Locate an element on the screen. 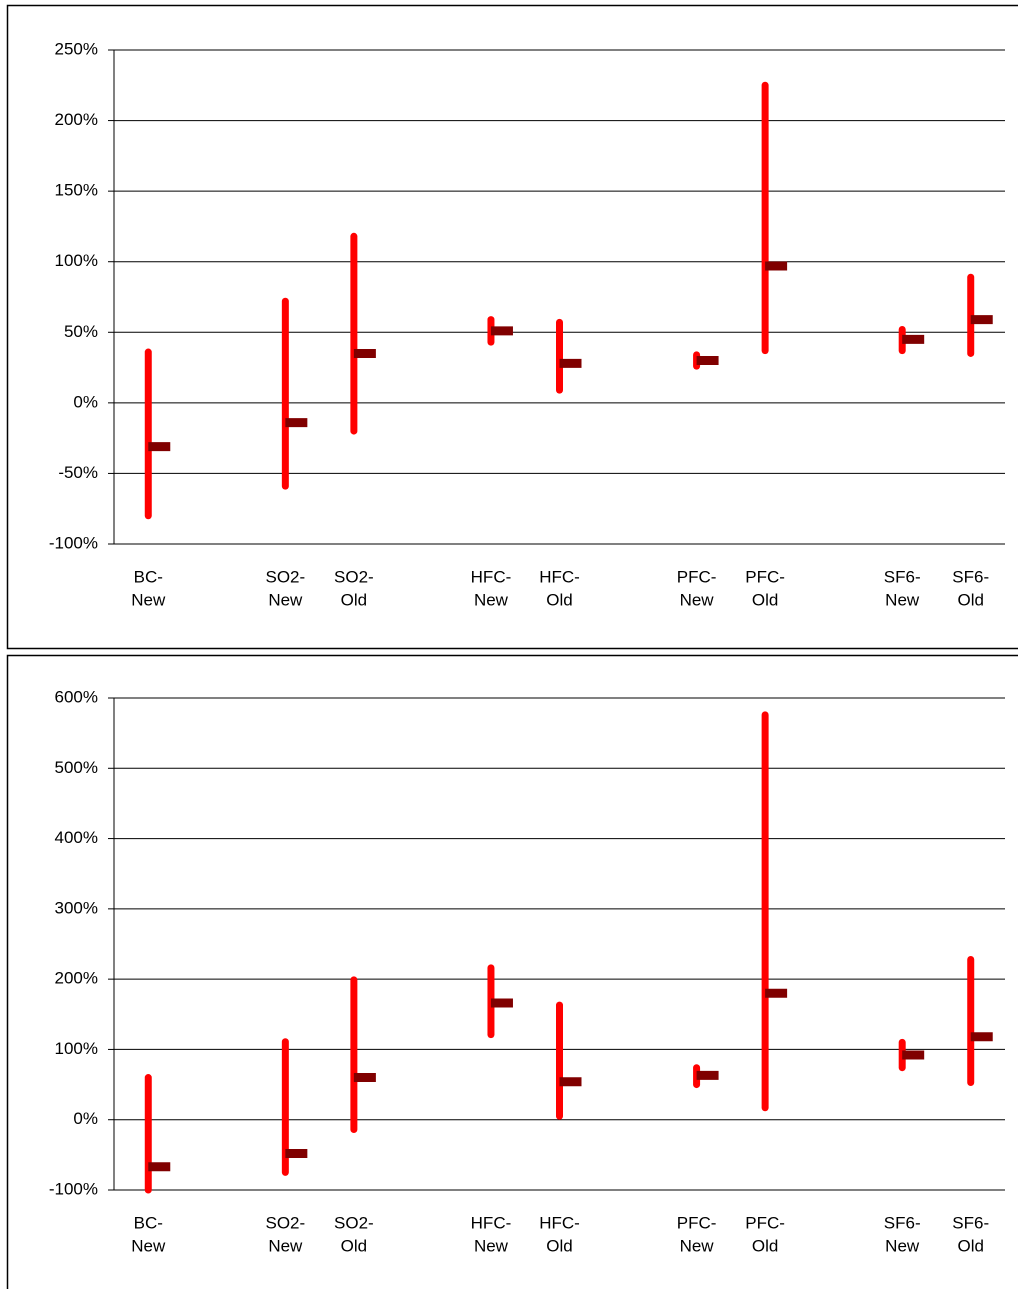  y-tick-label: 300% is located at coordinates (76, 907).